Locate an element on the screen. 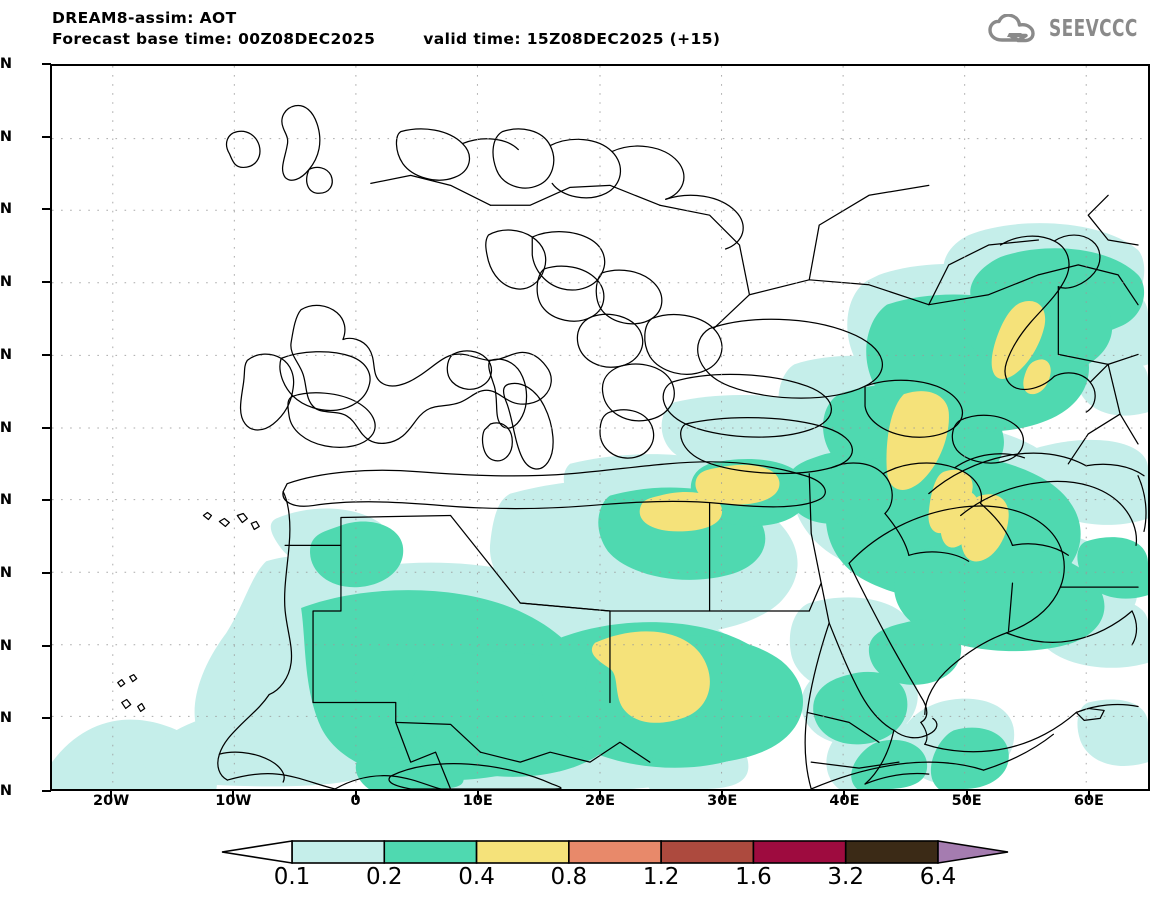 Image resolution: width=1165 pixels, height=905 pixels. colorbar-tick-label: 1.2 is located at coordinates (661, 877).